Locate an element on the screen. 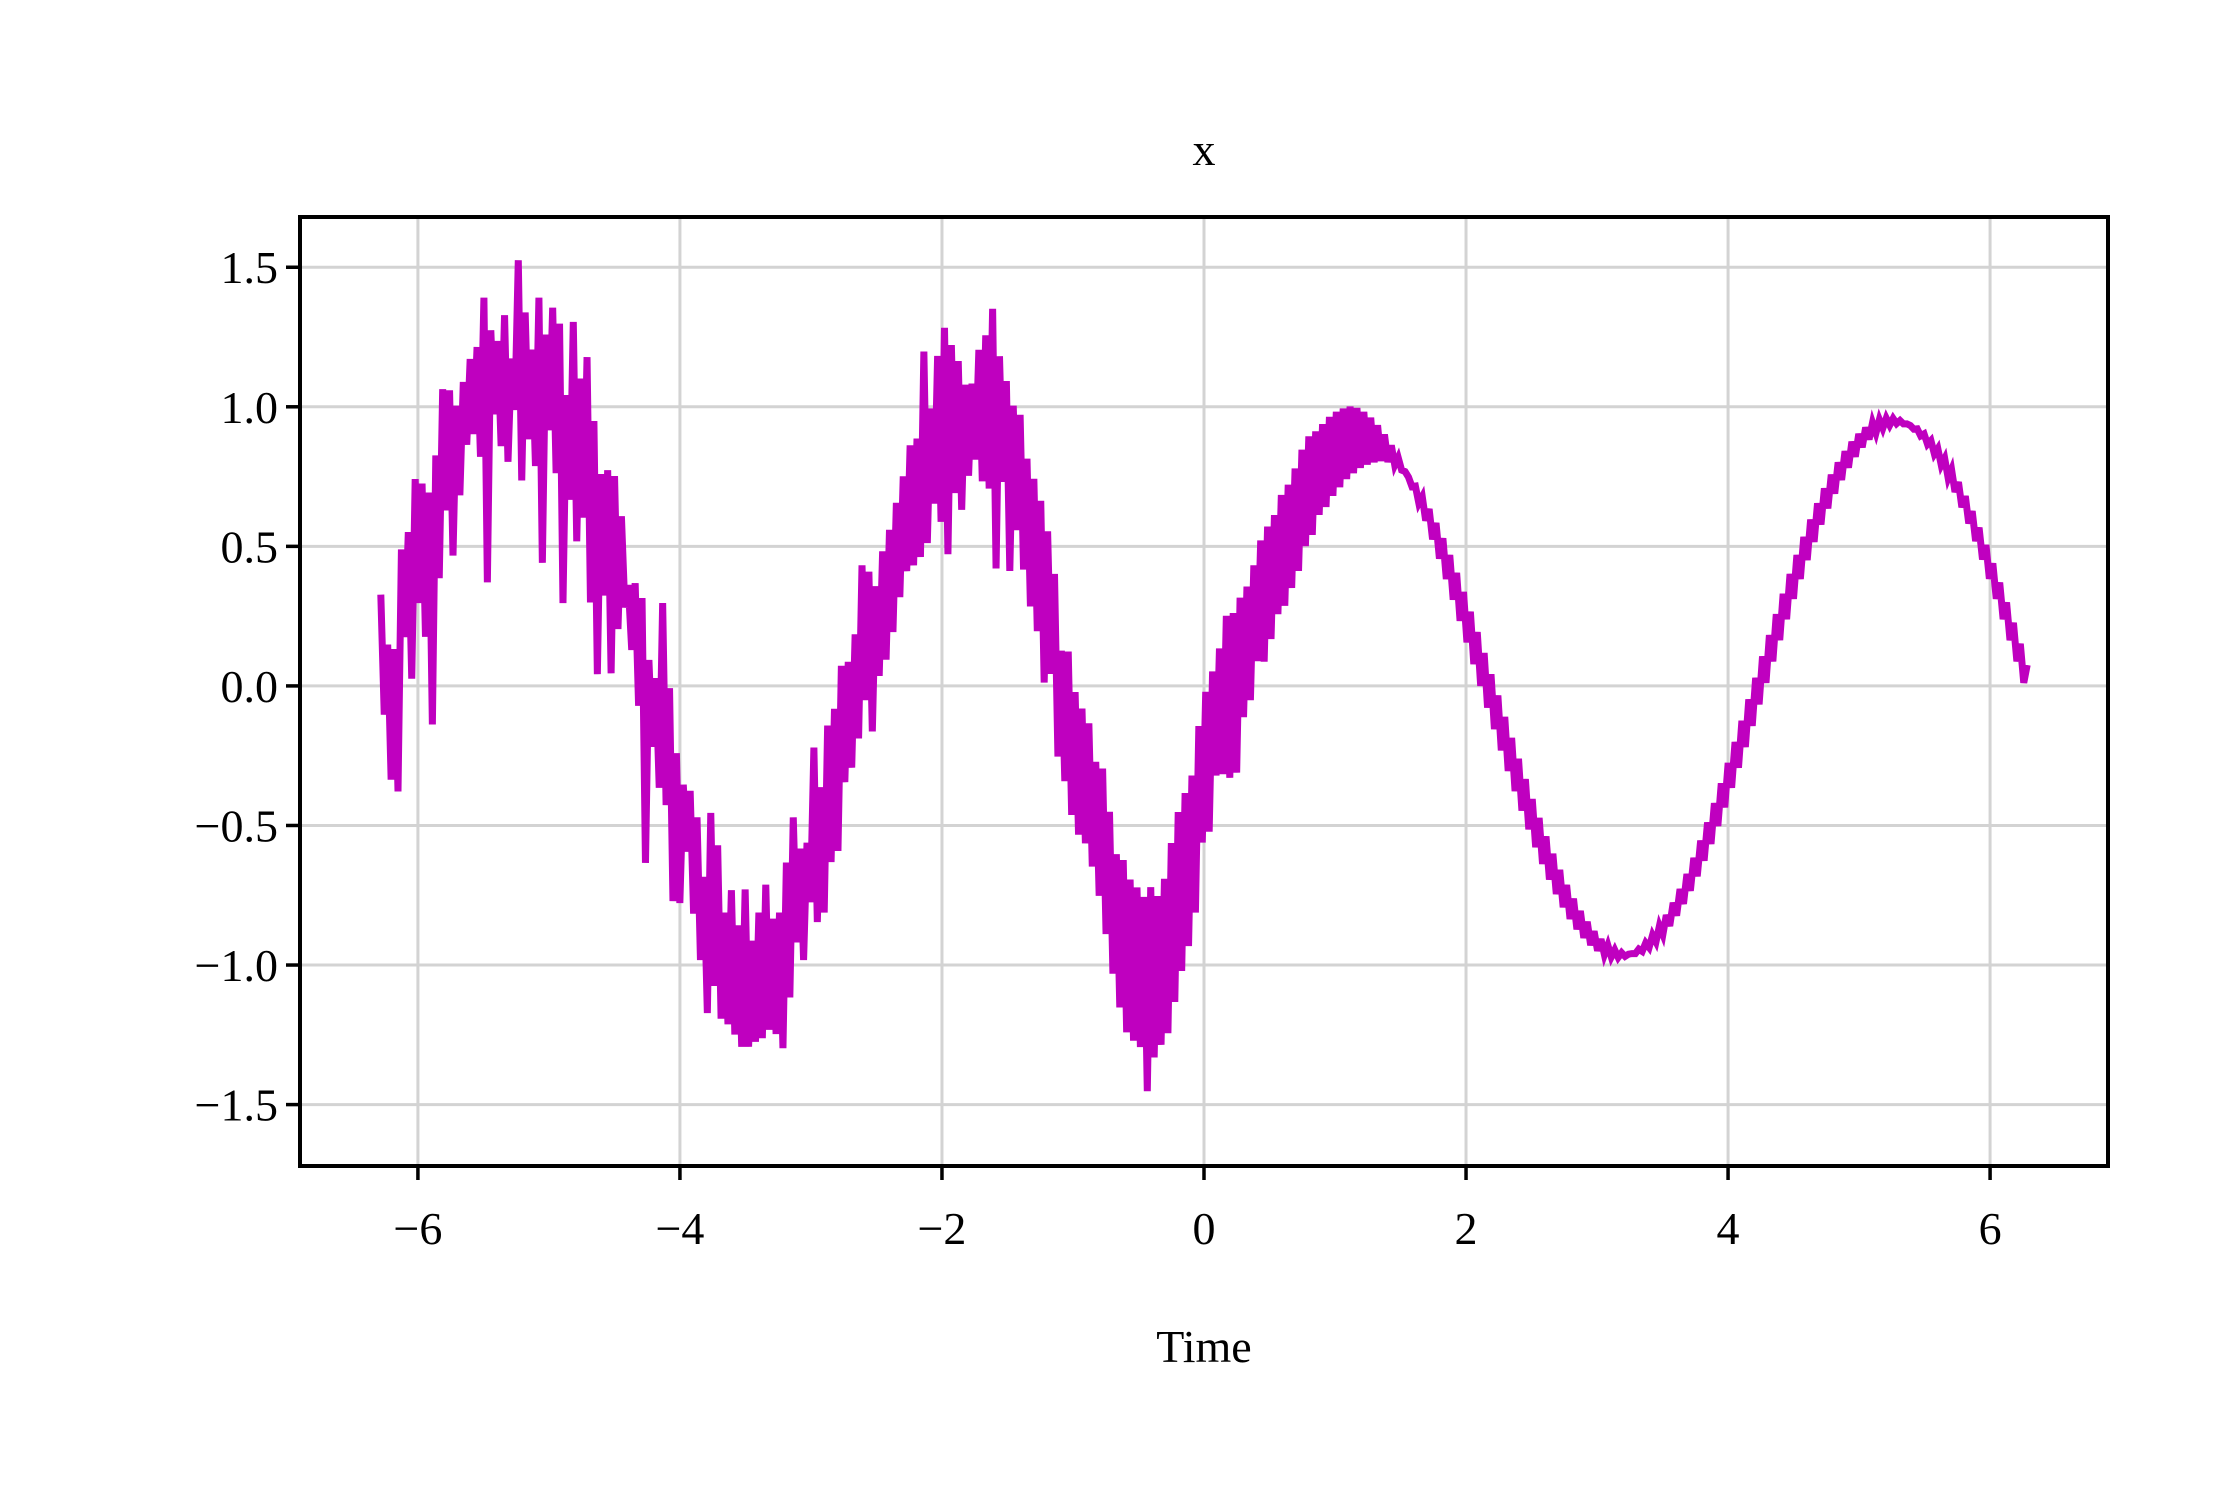 This screenshot has height=1495, width=2219. y-tick-label: 1.0 is located at coordinates (250, 407).